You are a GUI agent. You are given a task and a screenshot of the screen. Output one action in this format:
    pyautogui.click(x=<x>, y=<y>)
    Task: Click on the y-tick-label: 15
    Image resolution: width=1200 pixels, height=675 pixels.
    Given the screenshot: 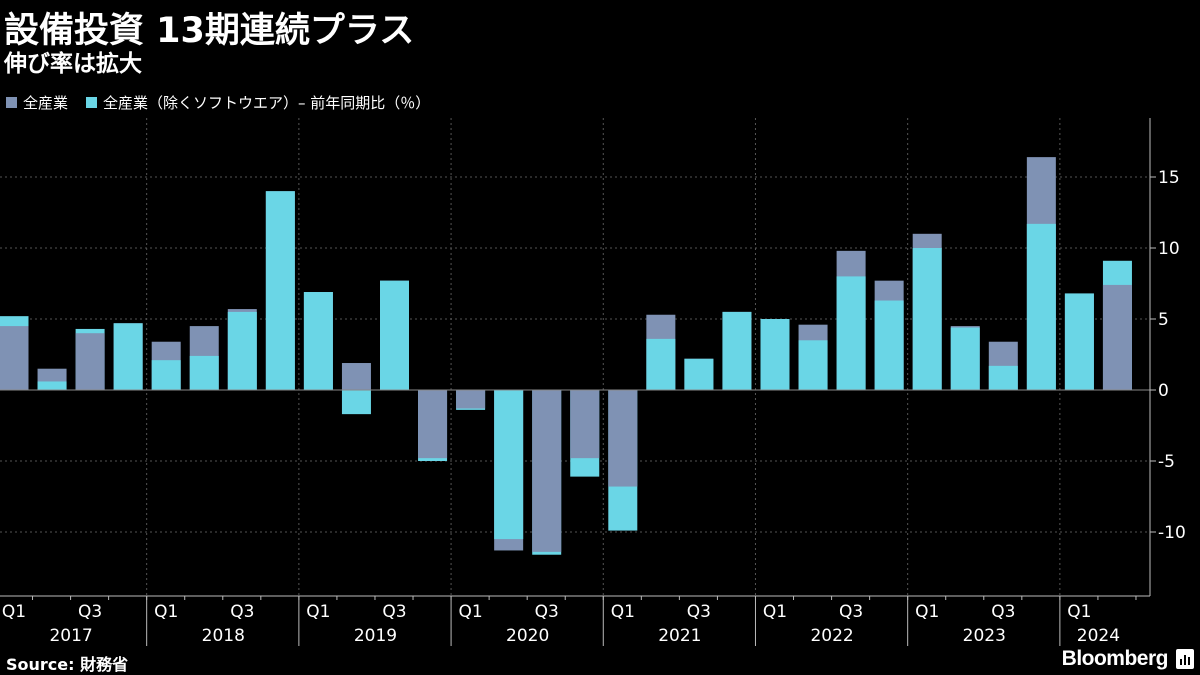 What is the action you would take?
    pyautogui.click(x=1169, y=178)
    